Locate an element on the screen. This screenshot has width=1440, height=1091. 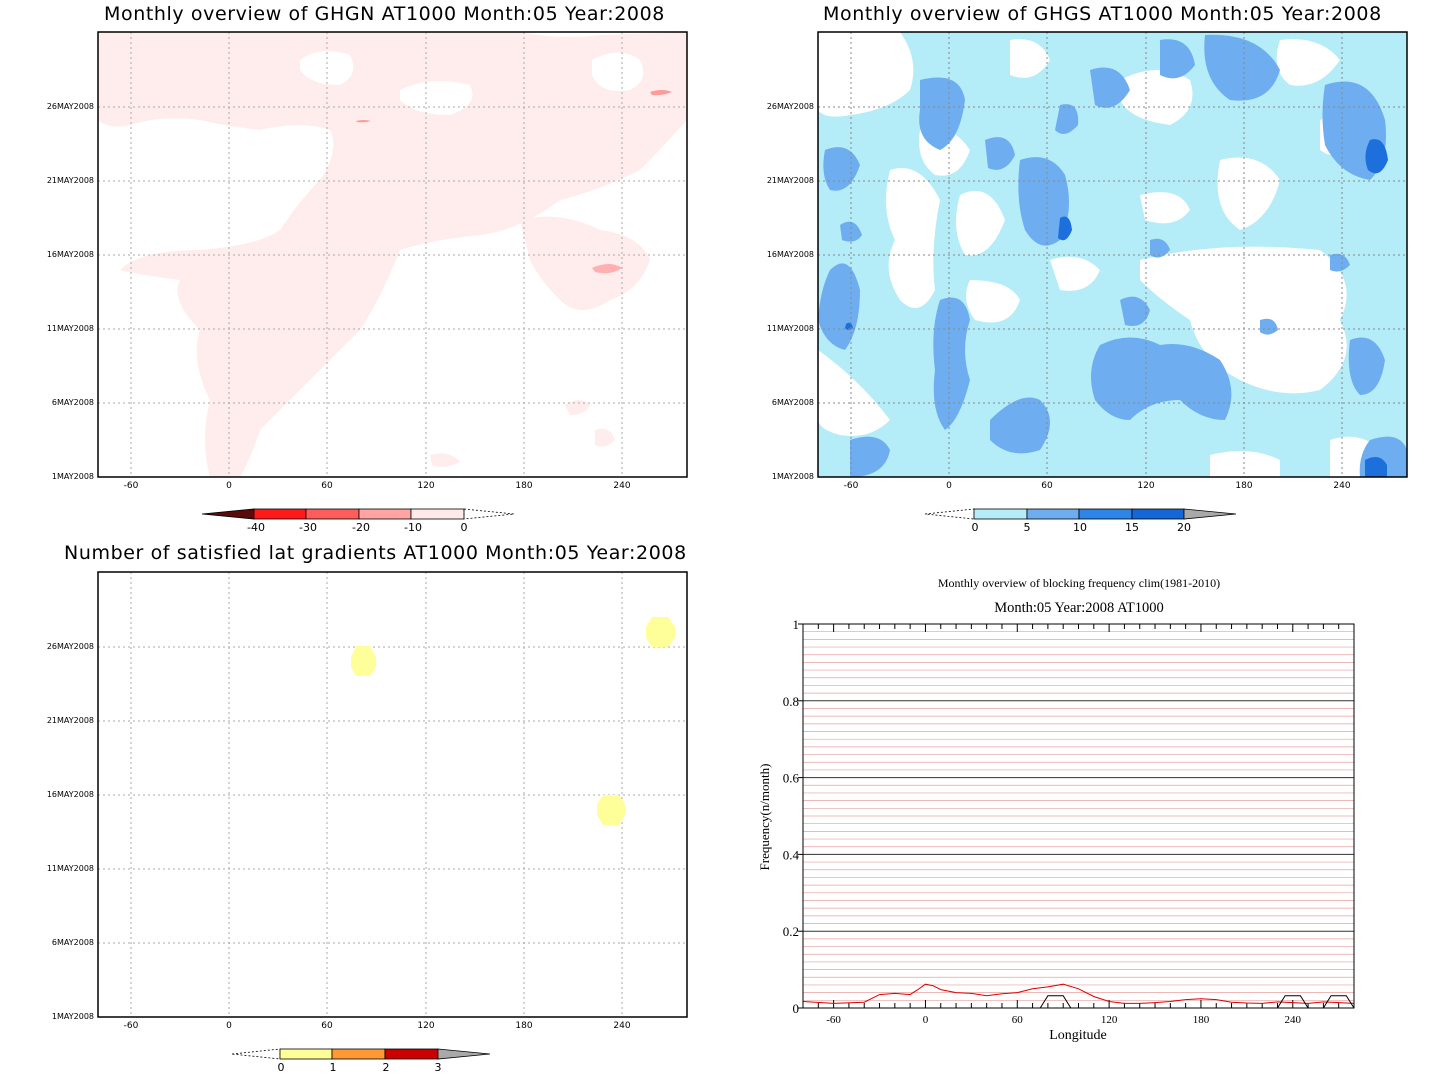
ghgn-ytick-5: 26MAY2008 is located at coordinates (70, 106).